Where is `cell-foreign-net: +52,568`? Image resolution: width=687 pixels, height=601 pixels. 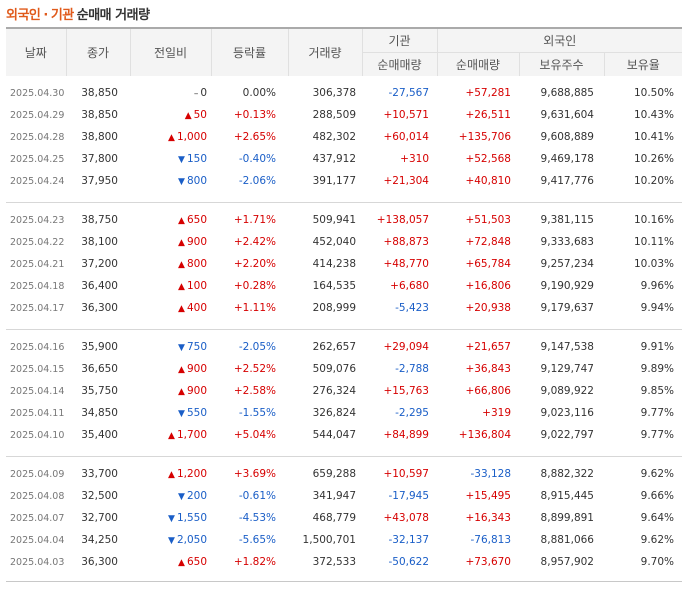 cell-foreign-net: +52,568 is located at coordinates (488, 159).